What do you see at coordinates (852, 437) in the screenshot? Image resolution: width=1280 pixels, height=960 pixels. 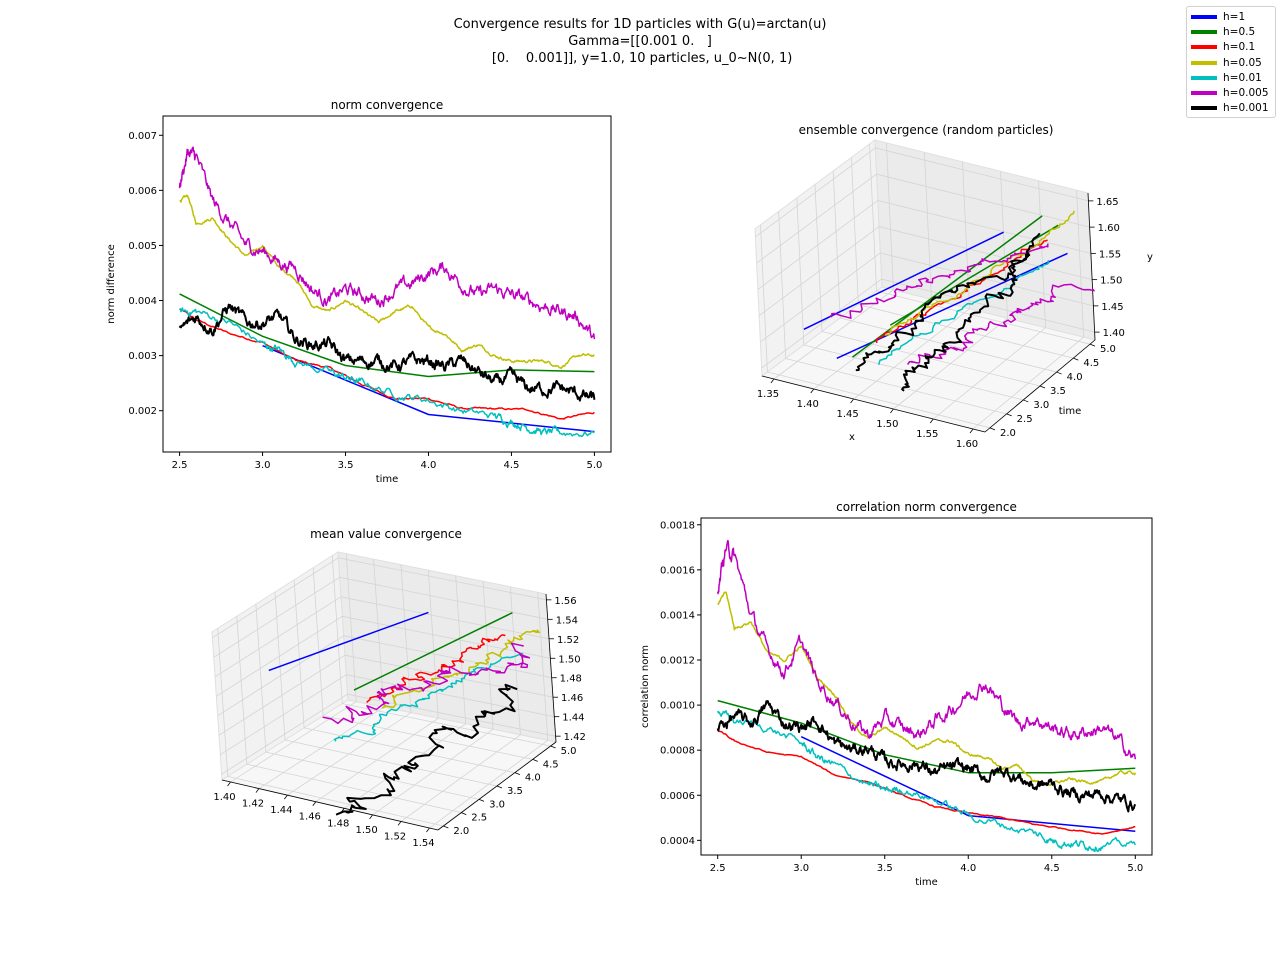 I see `x-axis-label: x` at bounding box center [852, 437].